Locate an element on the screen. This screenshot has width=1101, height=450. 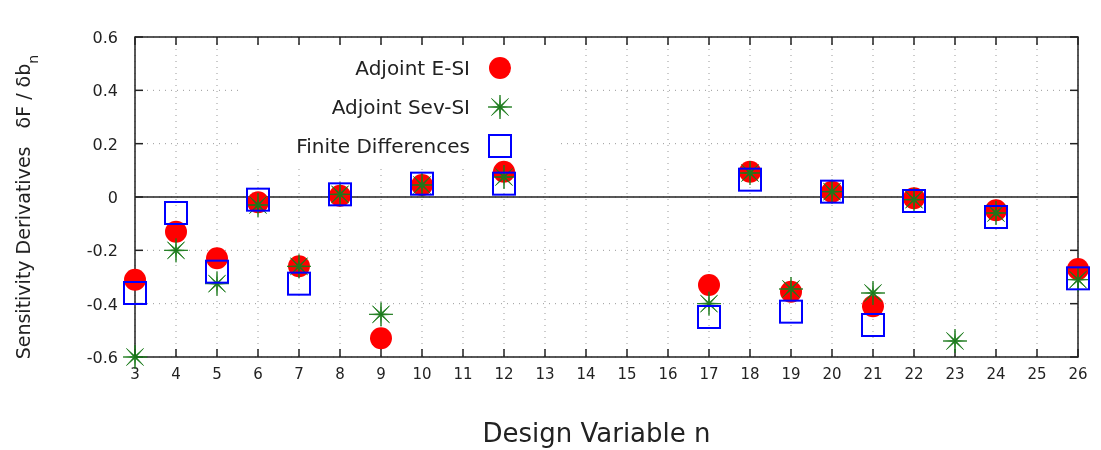
x-tick-label: 3 is located at coordinates (135, 374).